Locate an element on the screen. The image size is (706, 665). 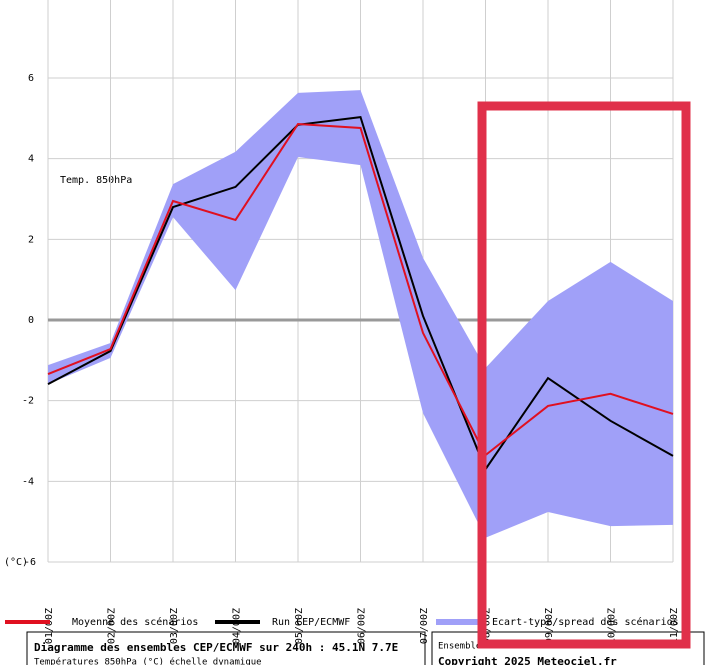
x-tick-label: 01/00Z is located at coordinates (49, 626).